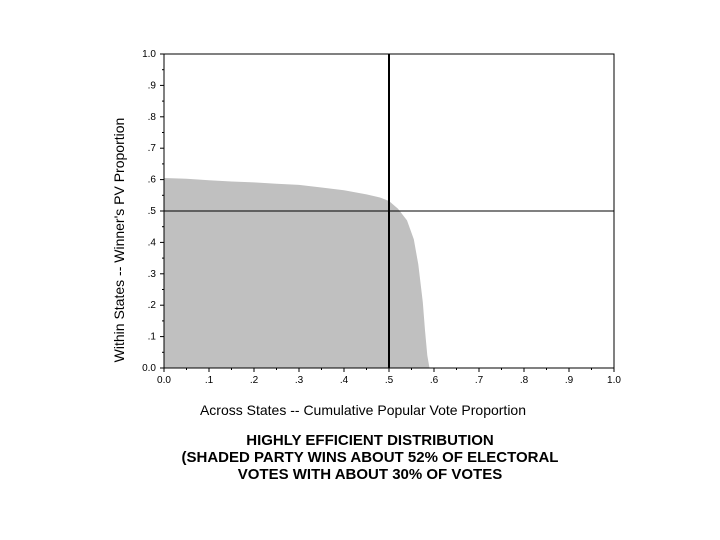 This screenshot has width=720, height=540. What do you see at coordinates (524, 380) in the screenshot?
I see `x-tick-label: .8` at bounding box center [524, 380].